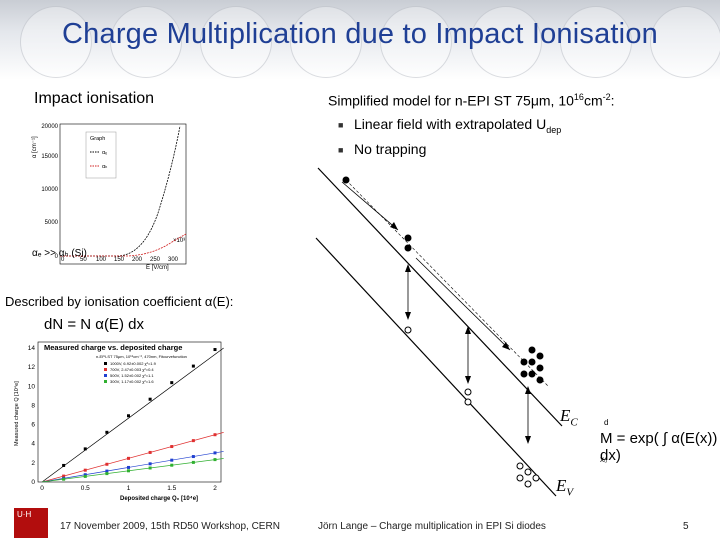  What do you see at coordinates (686, 526) in the screenshot?
I see `page-number: 5` at bounding box center [686, 526].